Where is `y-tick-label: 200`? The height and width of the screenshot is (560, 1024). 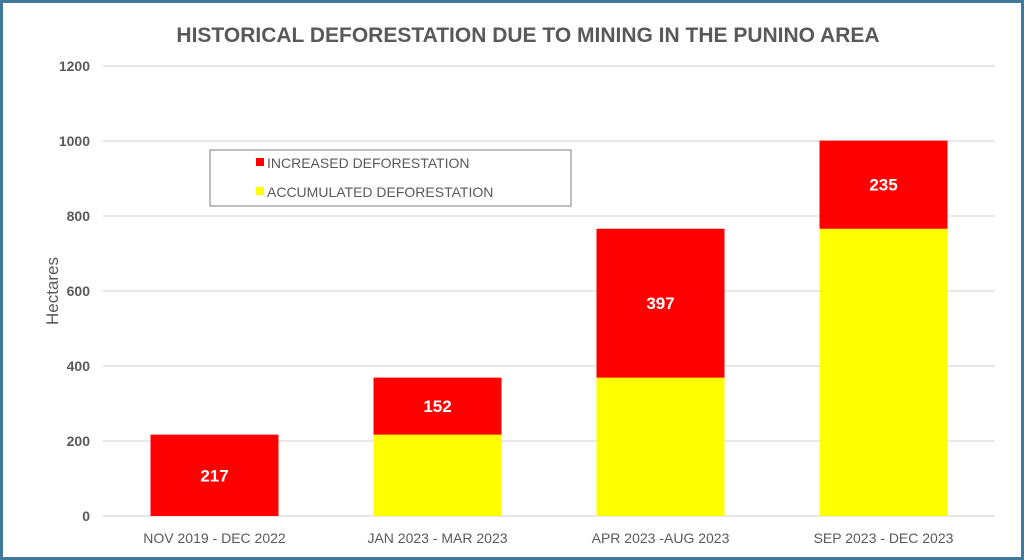 y-tick-label: 200 is located at coordinates (79, 441).